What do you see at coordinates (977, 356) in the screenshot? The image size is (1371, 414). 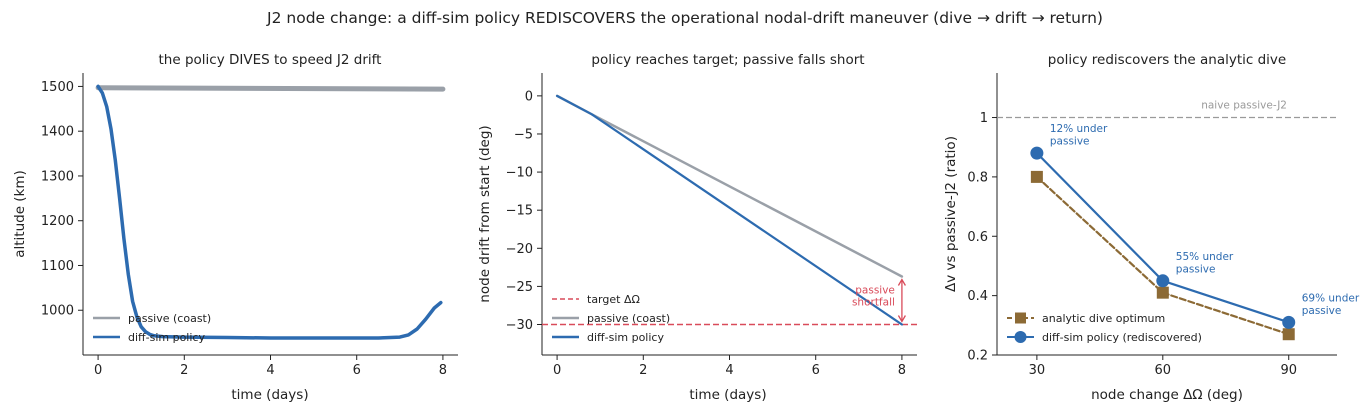 I see `y-tick-label: 0.2` at bounding box center [977, 356].